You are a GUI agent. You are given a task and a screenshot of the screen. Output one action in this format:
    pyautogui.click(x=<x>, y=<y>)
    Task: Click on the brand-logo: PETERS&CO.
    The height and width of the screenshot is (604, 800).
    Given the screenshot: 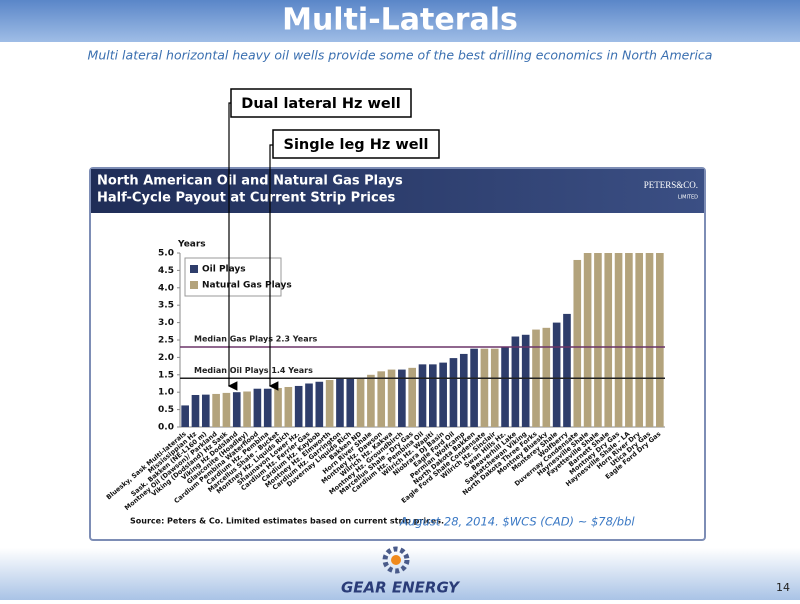 What is the action you would take?
    pyautogui.click(x=671, y=185)
    